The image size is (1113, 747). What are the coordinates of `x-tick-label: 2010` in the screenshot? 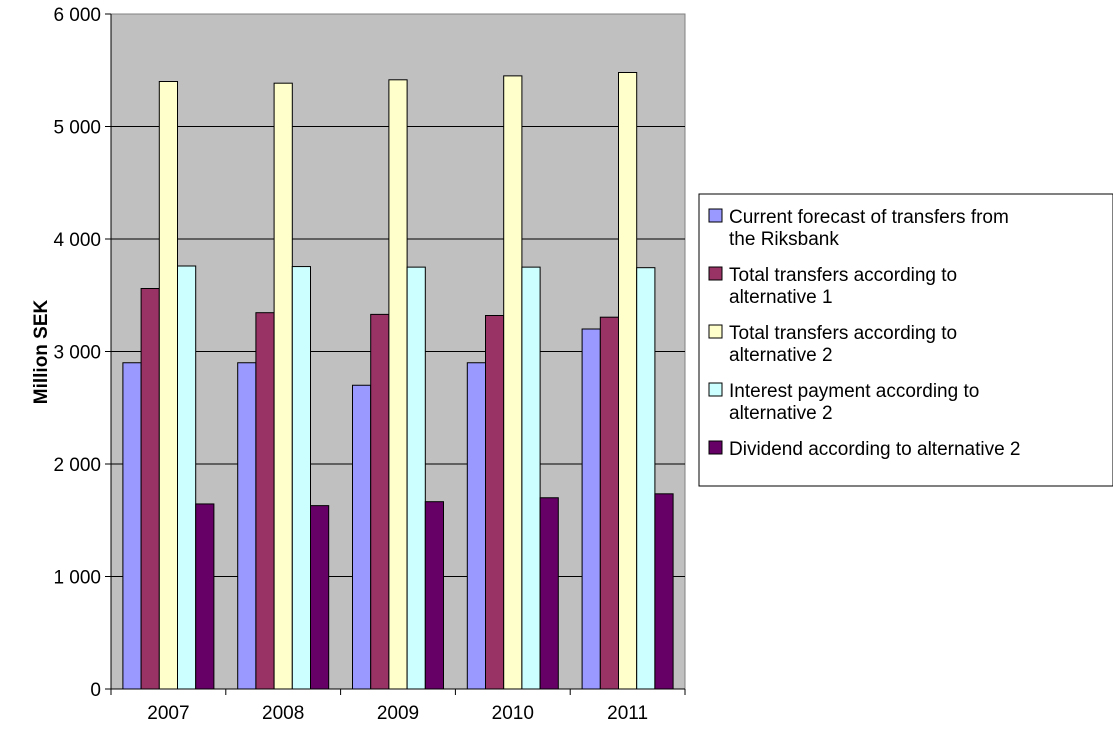 It's located at (513, 713).